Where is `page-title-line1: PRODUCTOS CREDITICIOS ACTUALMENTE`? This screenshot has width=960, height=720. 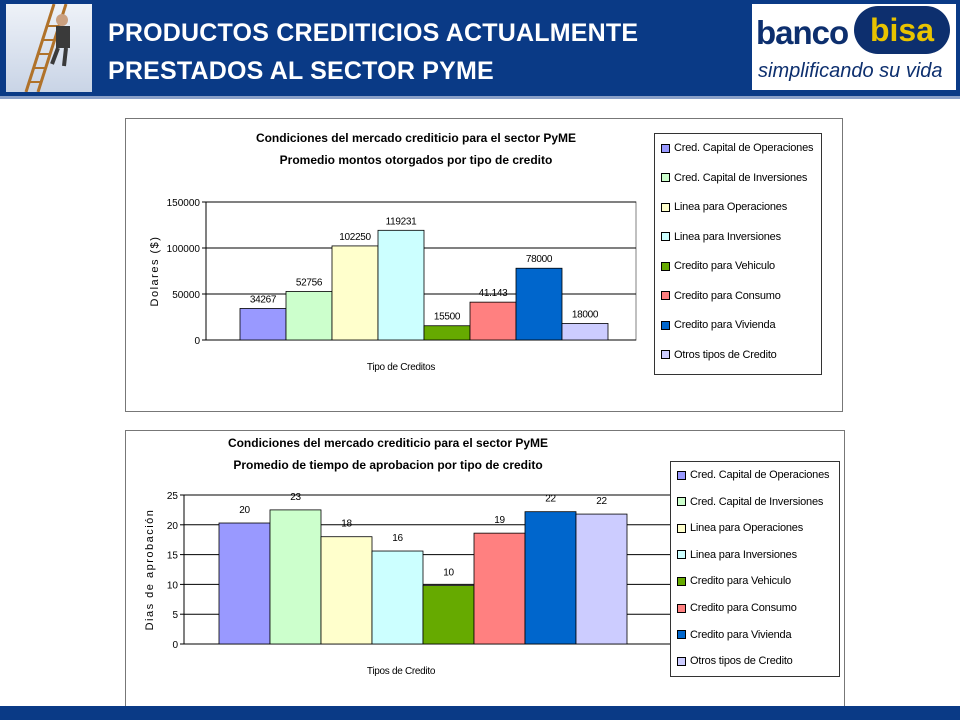
page-title-line1: PRODUCTOS CREDITICIOS ACTUALMENTE is located at coordinates (373, 33).